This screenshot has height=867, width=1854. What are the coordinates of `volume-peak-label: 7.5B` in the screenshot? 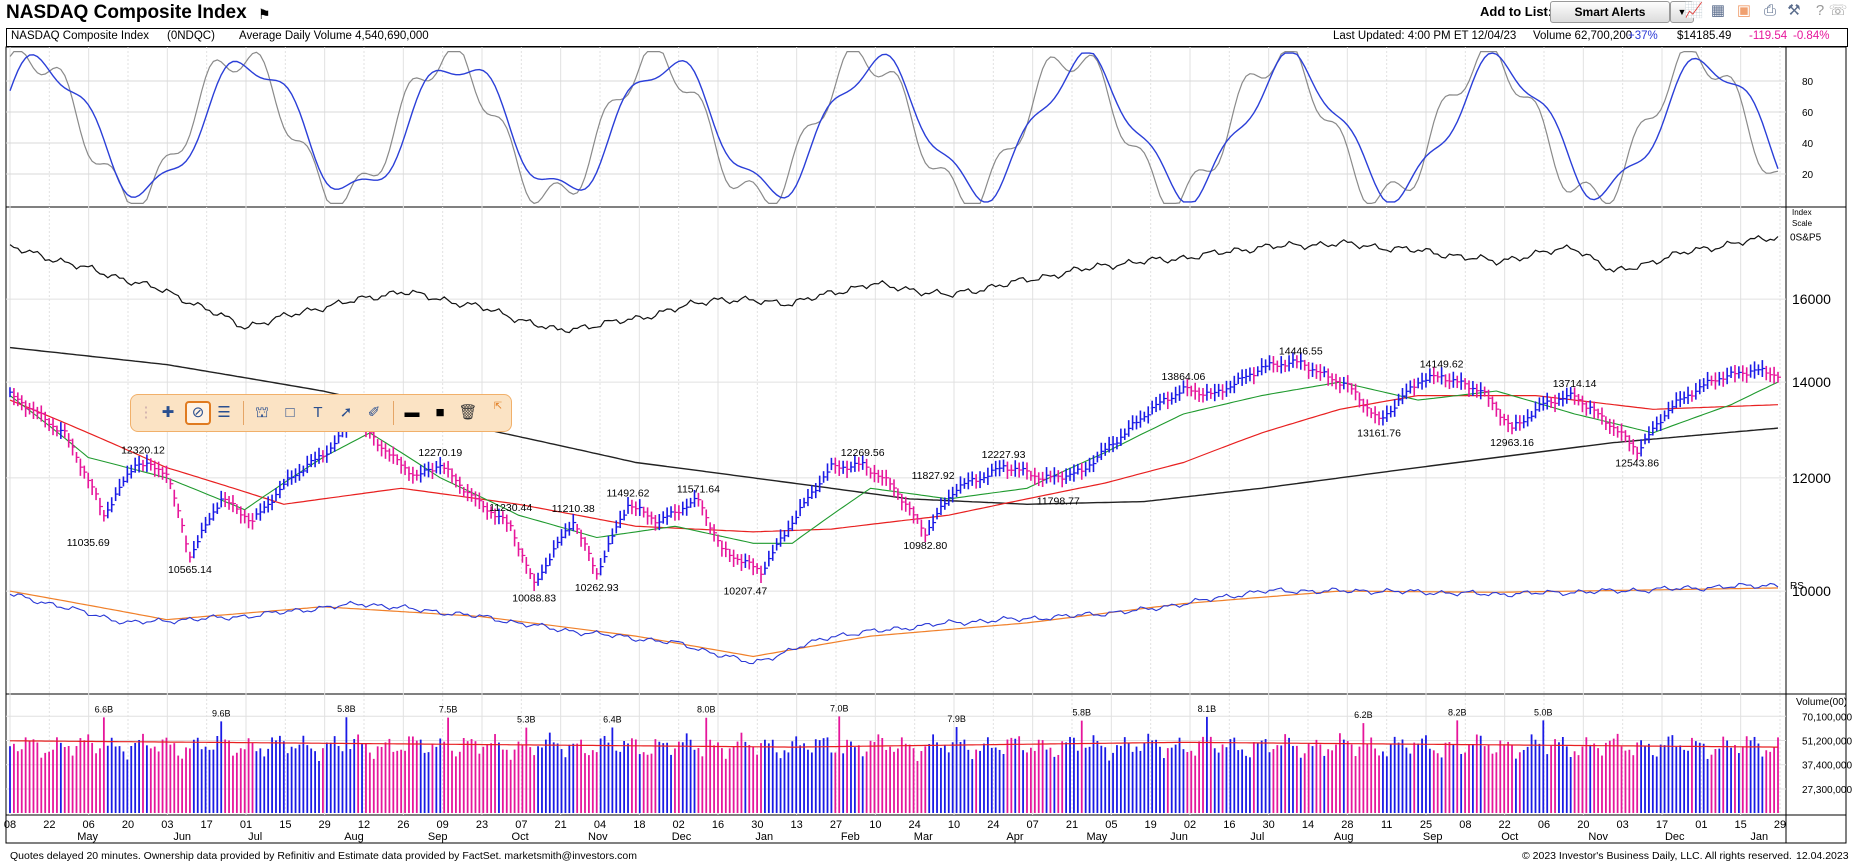 It's located at (448, 710).